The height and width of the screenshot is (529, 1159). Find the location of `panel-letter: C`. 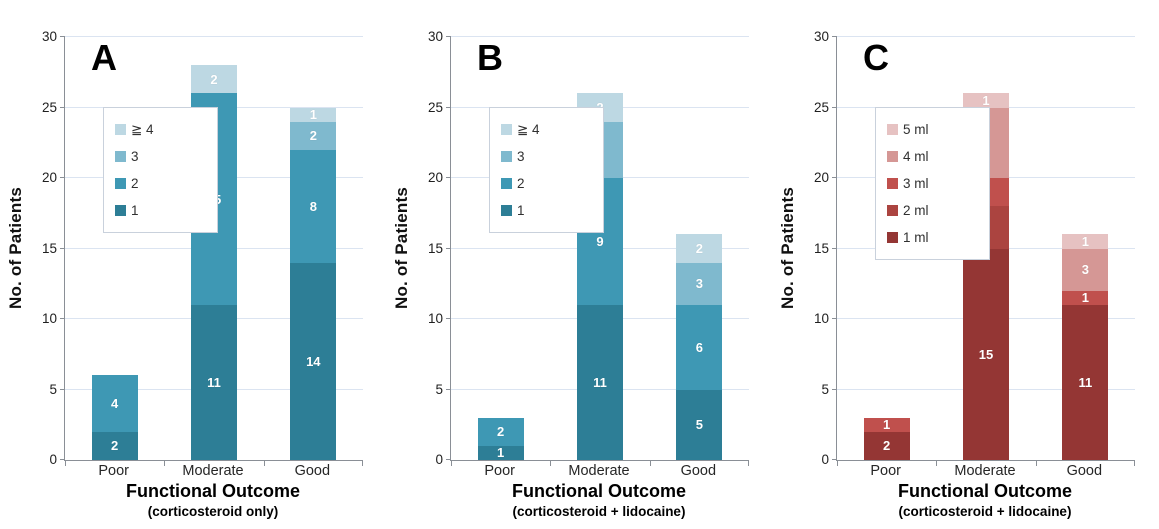

panel-letter: C is located at coordinates (876, 57).